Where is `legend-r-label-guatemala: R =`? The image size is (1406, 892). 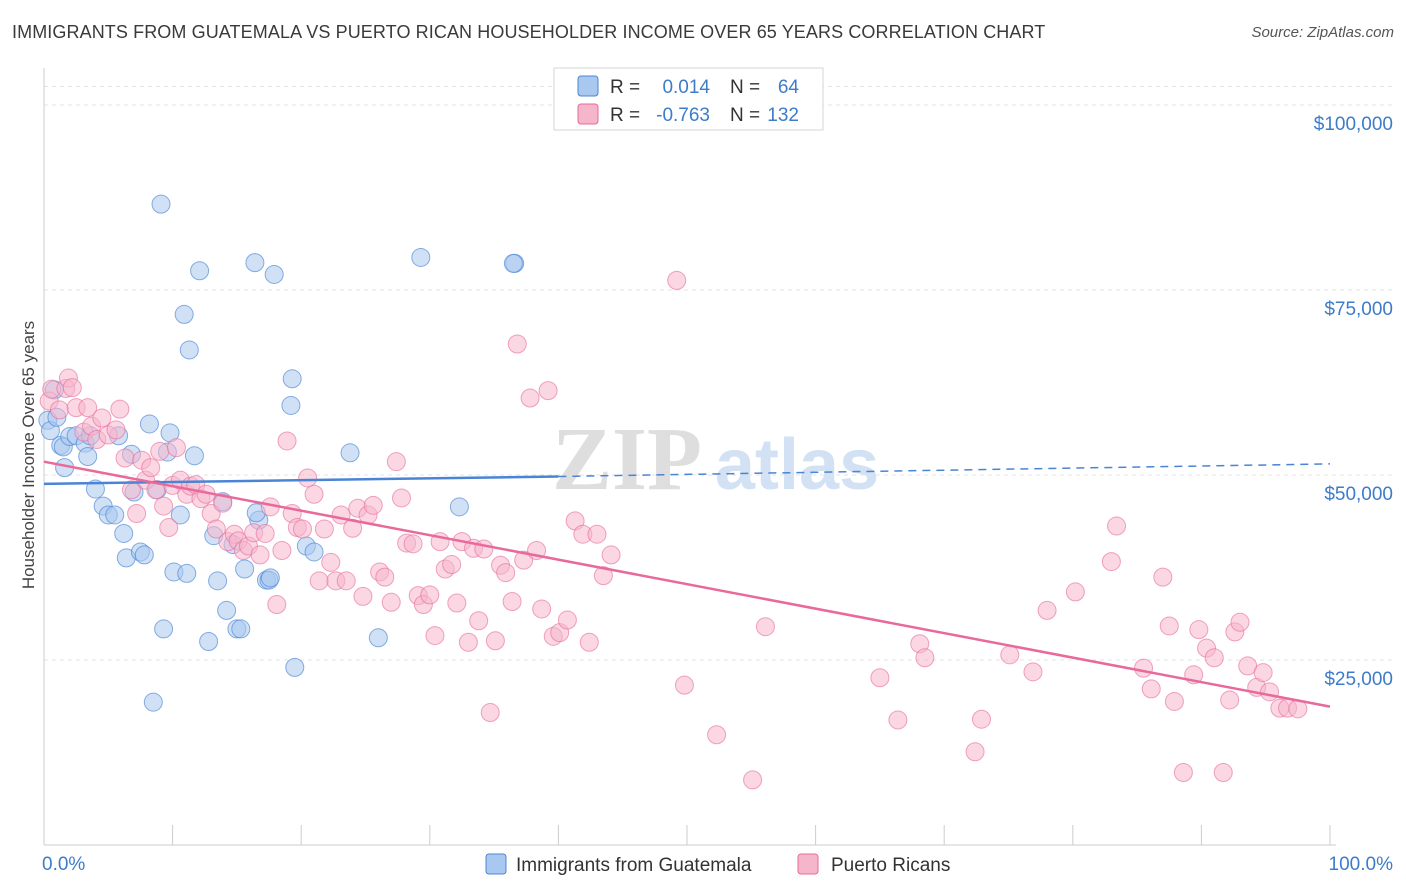 legend-r-label-guatemala: R = is located at coordinates (625, 87).